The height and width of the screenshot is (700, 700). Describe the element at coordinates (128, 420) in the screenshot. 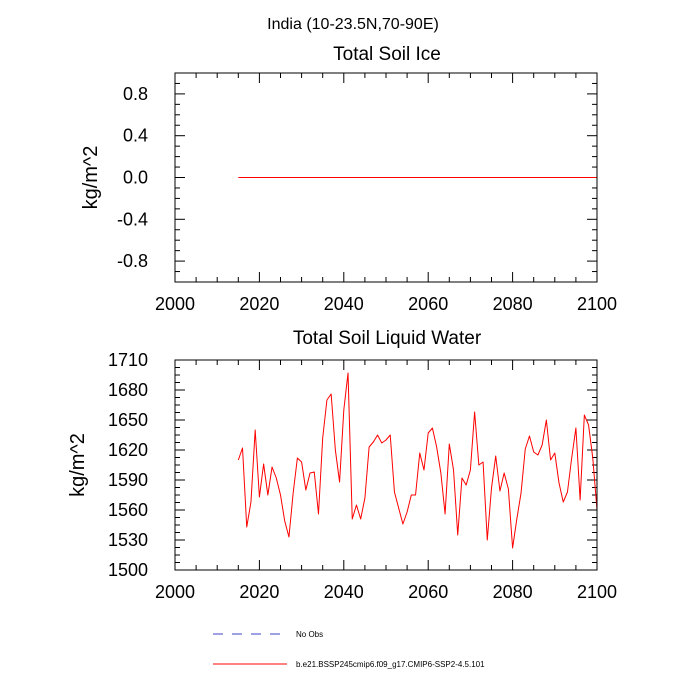

I see `y-tick-label: 1650` at that location.